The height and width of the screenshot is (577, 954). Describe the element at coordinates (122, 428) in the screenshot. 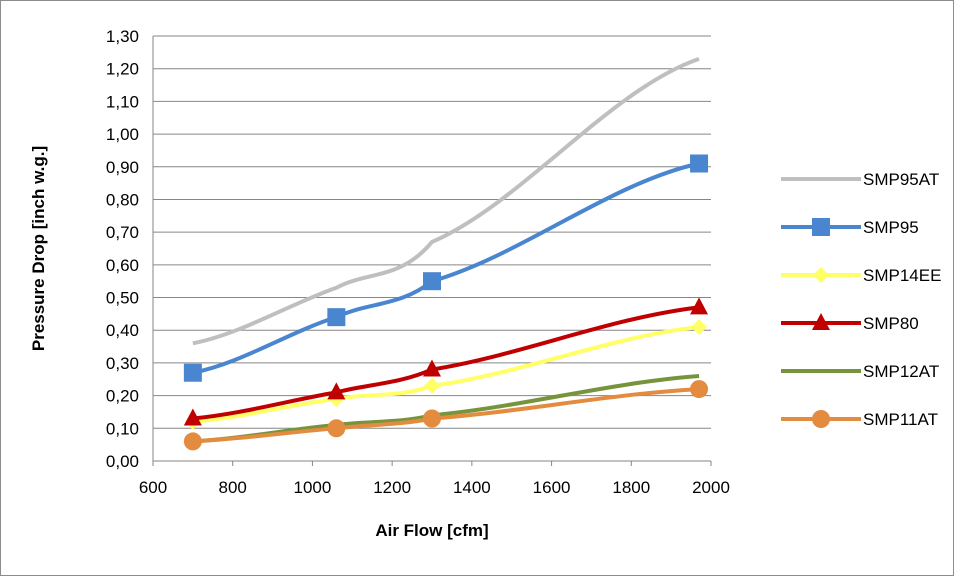

I see `y-tick-label: 0,10` at that location.